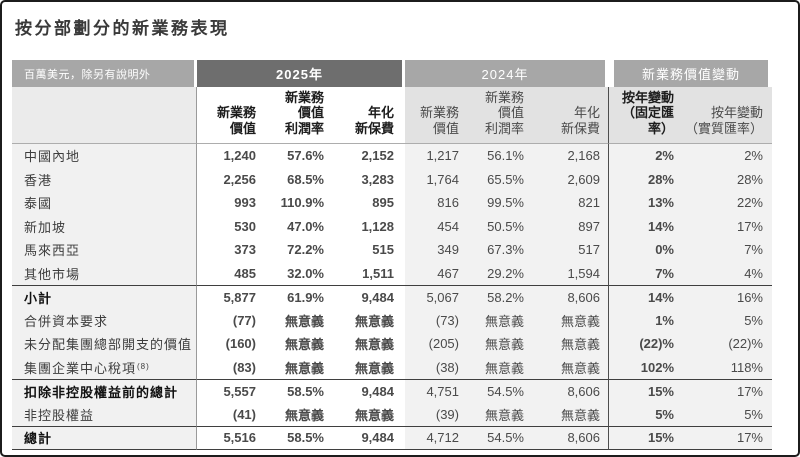 The height and width of the screenshot is (457, 800). Describe the element at coordinates (230, 226) in the screenshot. I see `cell-nbv-2025: 530` at that location.